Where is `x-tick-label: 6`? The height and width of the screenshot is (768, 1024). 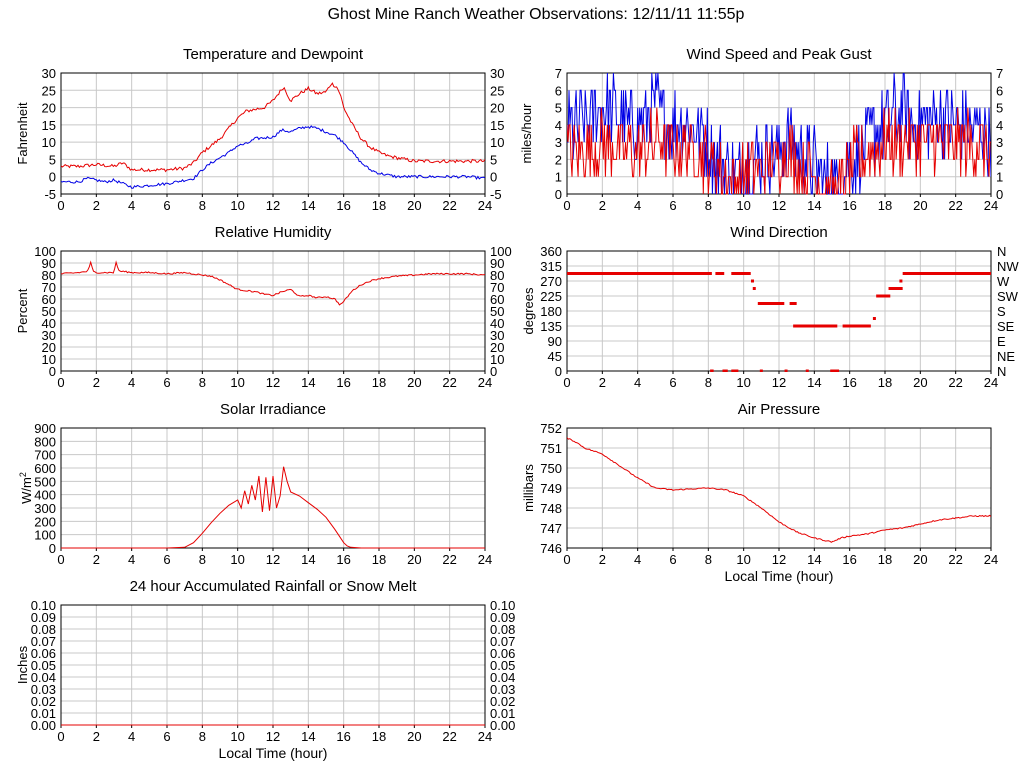 x-tick-label: 6 is located at coordinates (166, 205).